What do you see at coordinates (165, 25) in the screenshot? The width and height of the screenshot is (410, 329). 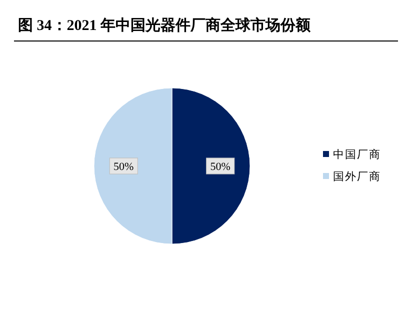 I see `chart-title: 图 34：2021 年中国光器件厂商全球市场份额` at bounding box center [165, 25].